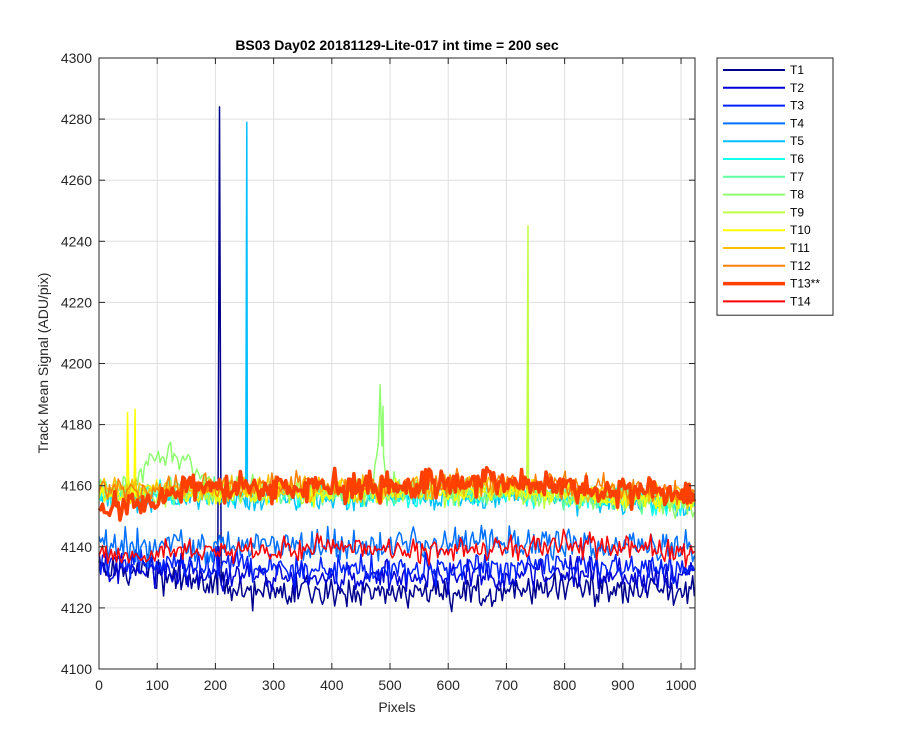  What do you see at coordinates (800, 230) in the screenshot?
I see `legend-label: T10` at bounding box center [800, 230].